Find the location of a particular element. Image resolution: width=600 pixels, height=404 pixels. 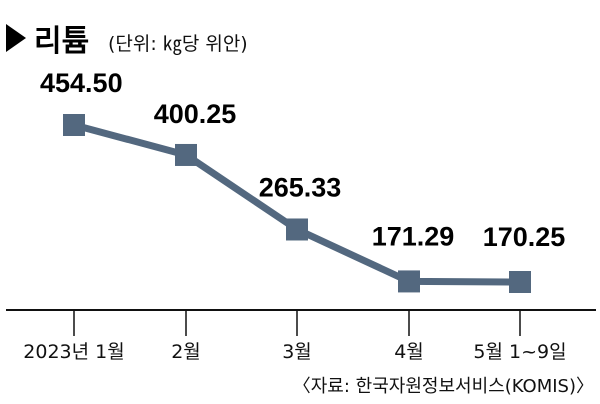

x-axis-tick-labels: 2023년 1월 2월 3월 4월 5월 1~9일 is located at coordinates (294, 352).